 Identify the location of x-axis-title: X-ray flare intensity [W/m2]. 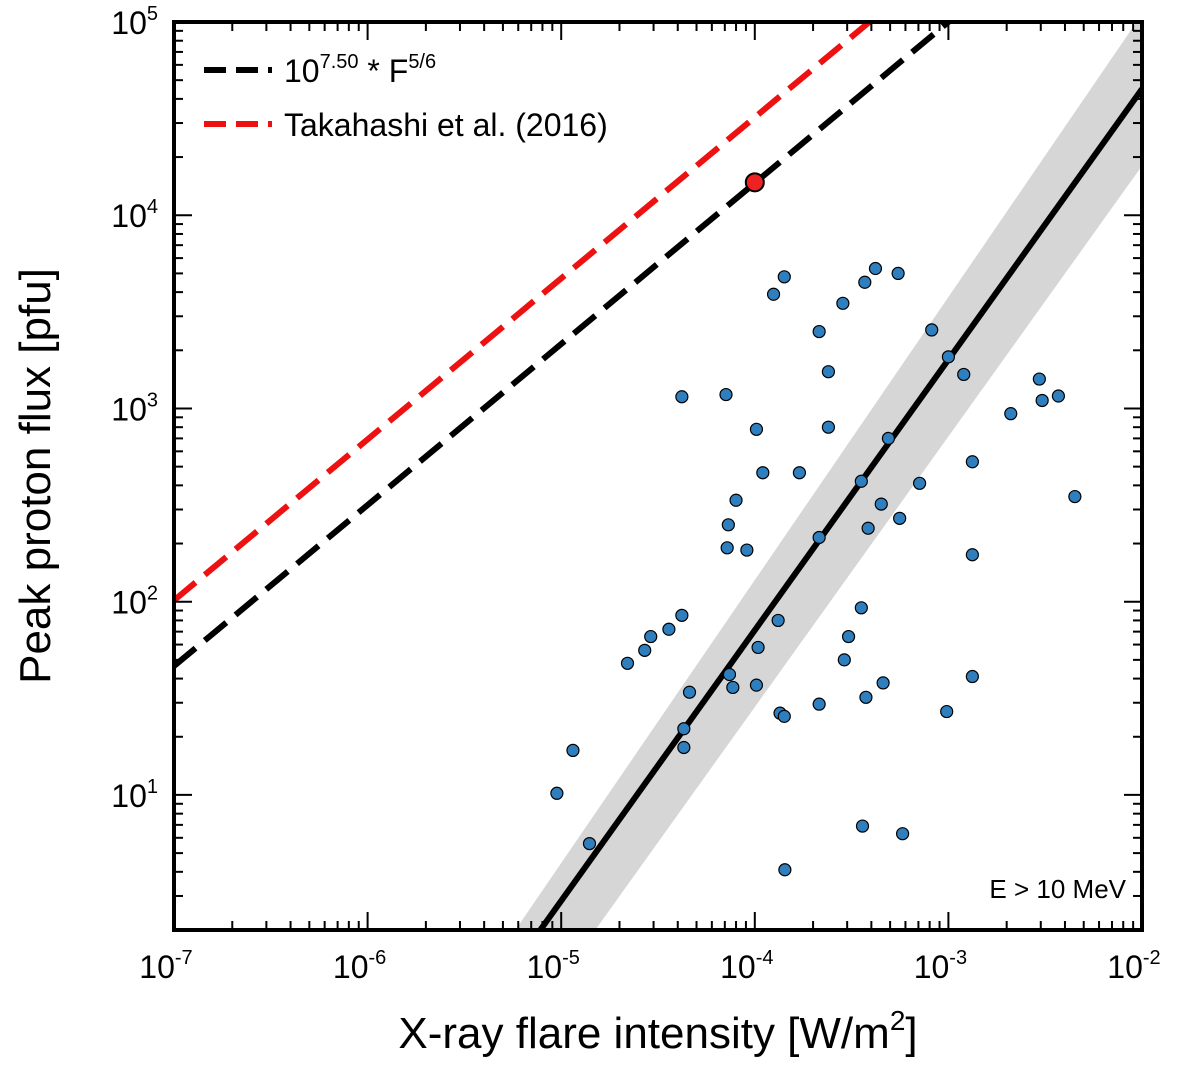
(657, 1031).